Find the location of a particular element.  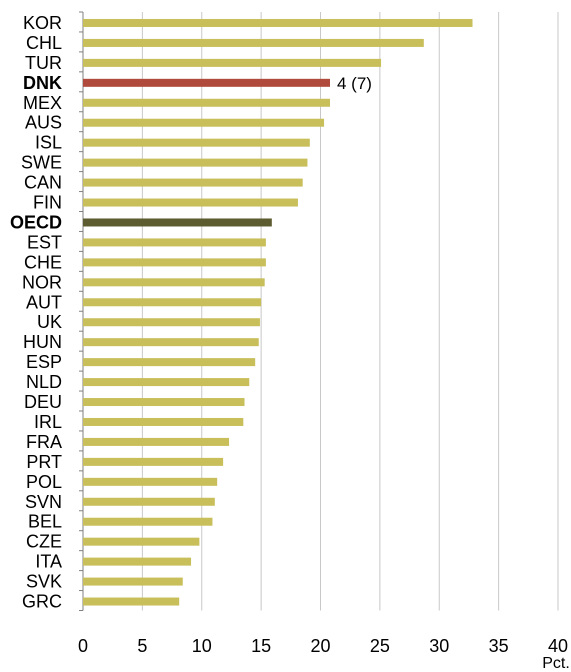

bar-svn is located at coordinates (149, 501).